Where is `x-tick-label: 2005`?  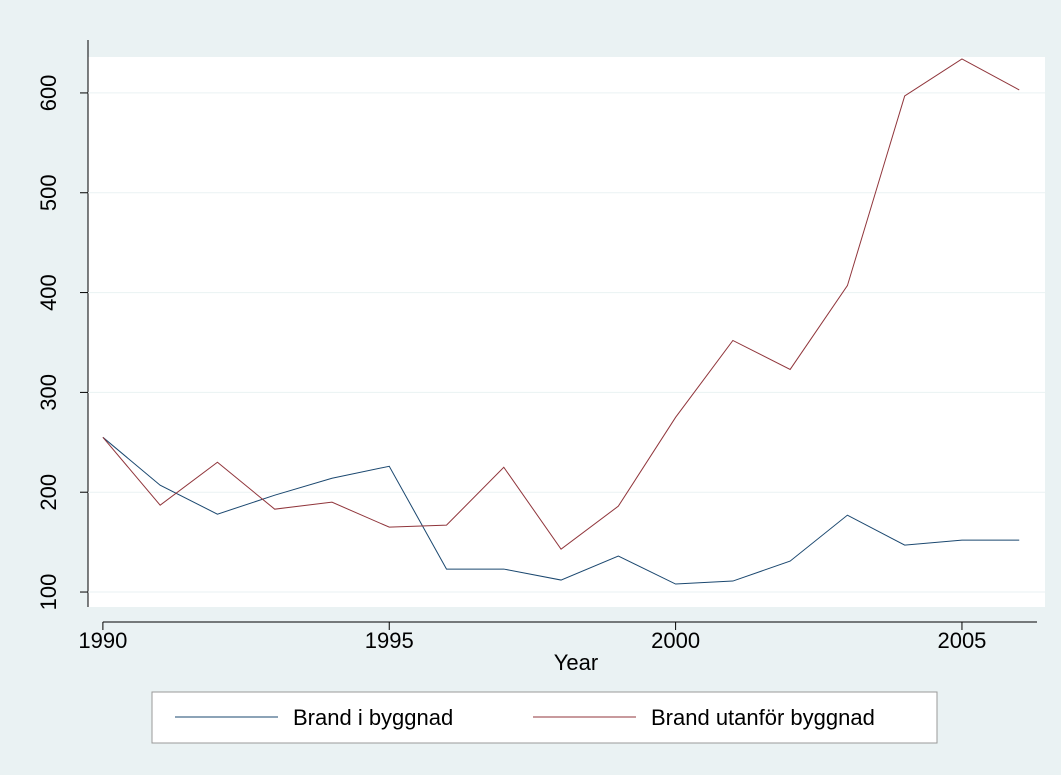 x-tick-label: 2005 is located at coordinates (961, 640).